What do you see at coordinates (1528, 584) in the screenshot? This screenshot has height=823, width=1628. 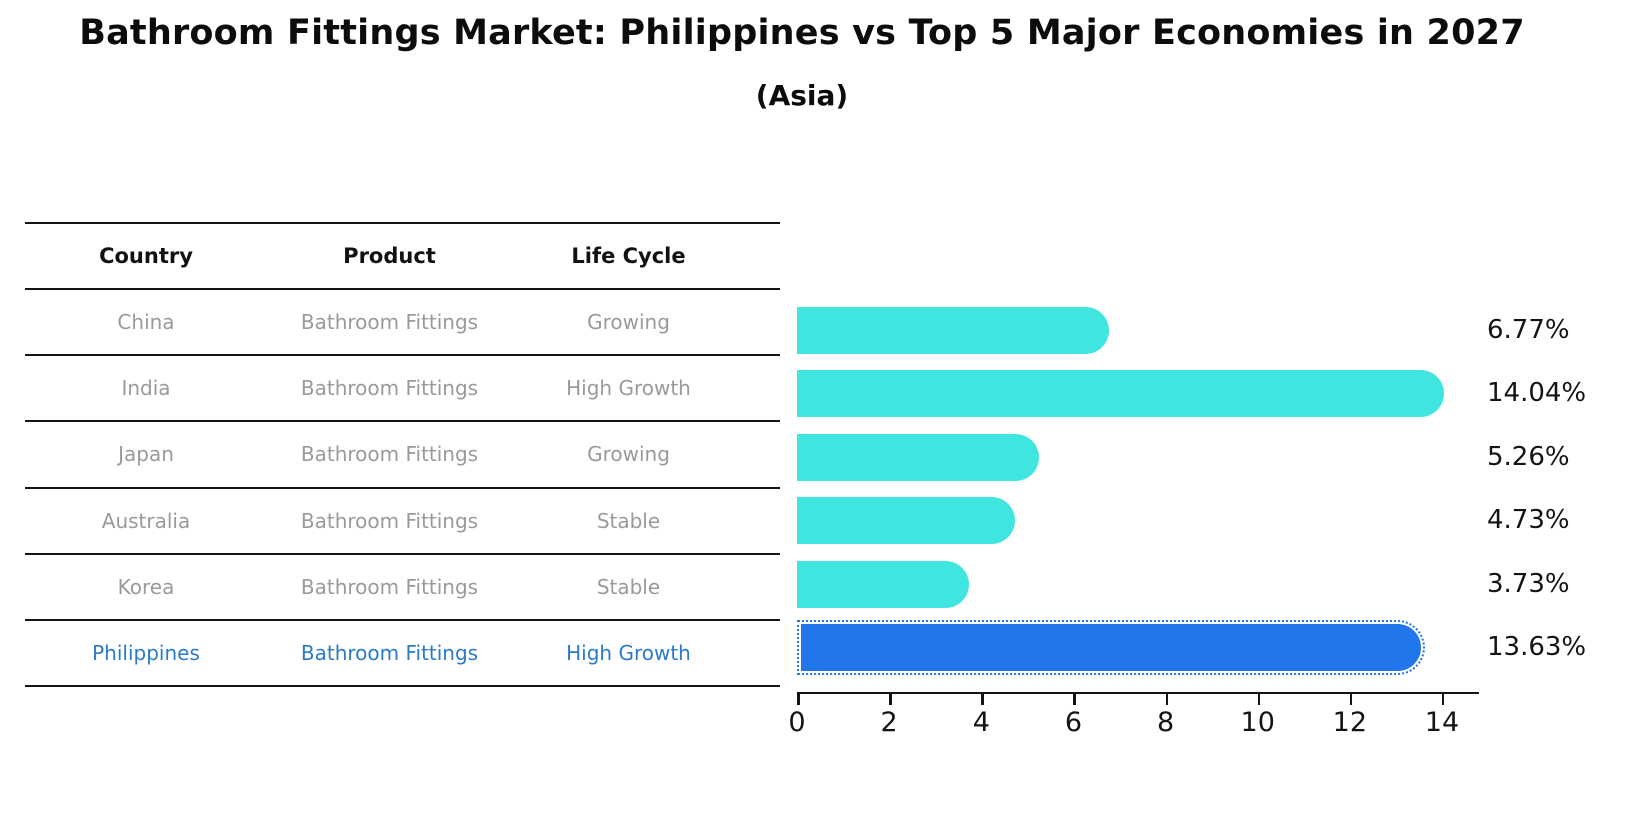 I see `value-label-korea: 3.73%` at bounding box center [1528, 584].